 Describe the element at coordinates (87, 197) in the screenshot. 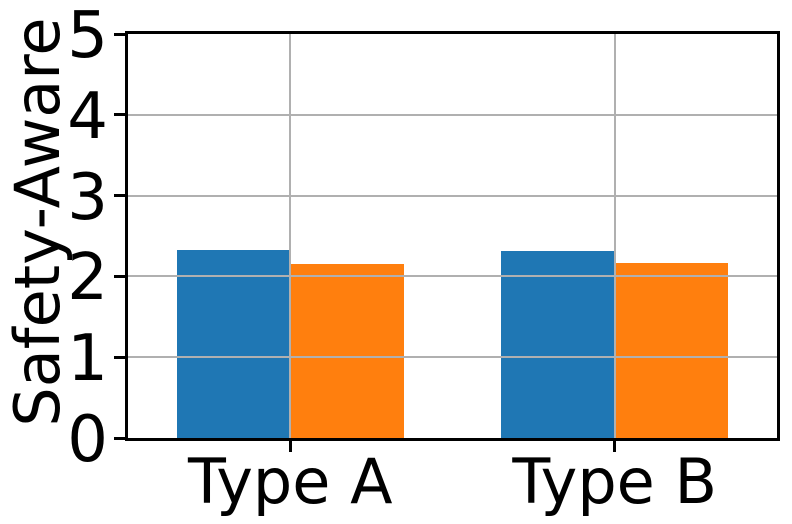

I see `y-tick-label-3: 3` at that location.